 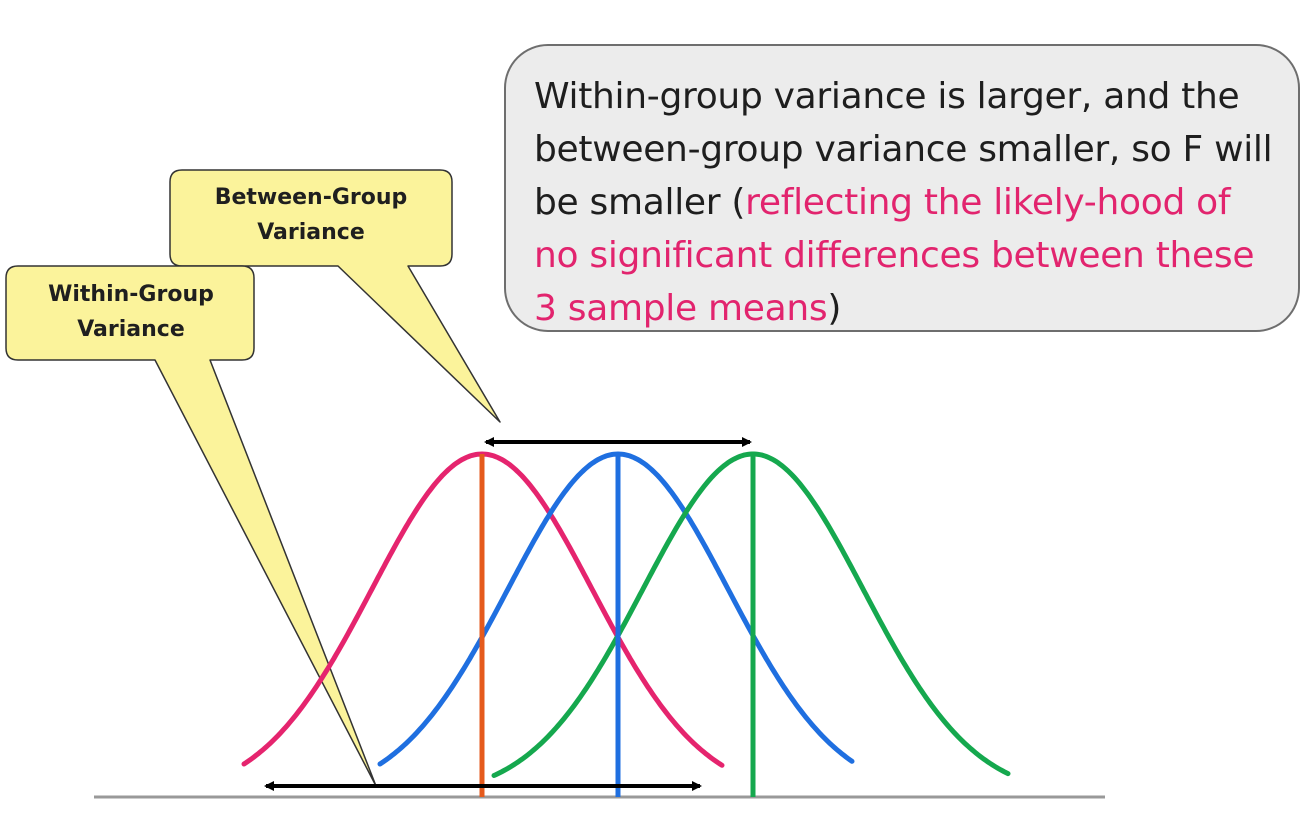 I want to click on explanation-line-5-highlight: 3 sample means, so click(x=681, y=308).